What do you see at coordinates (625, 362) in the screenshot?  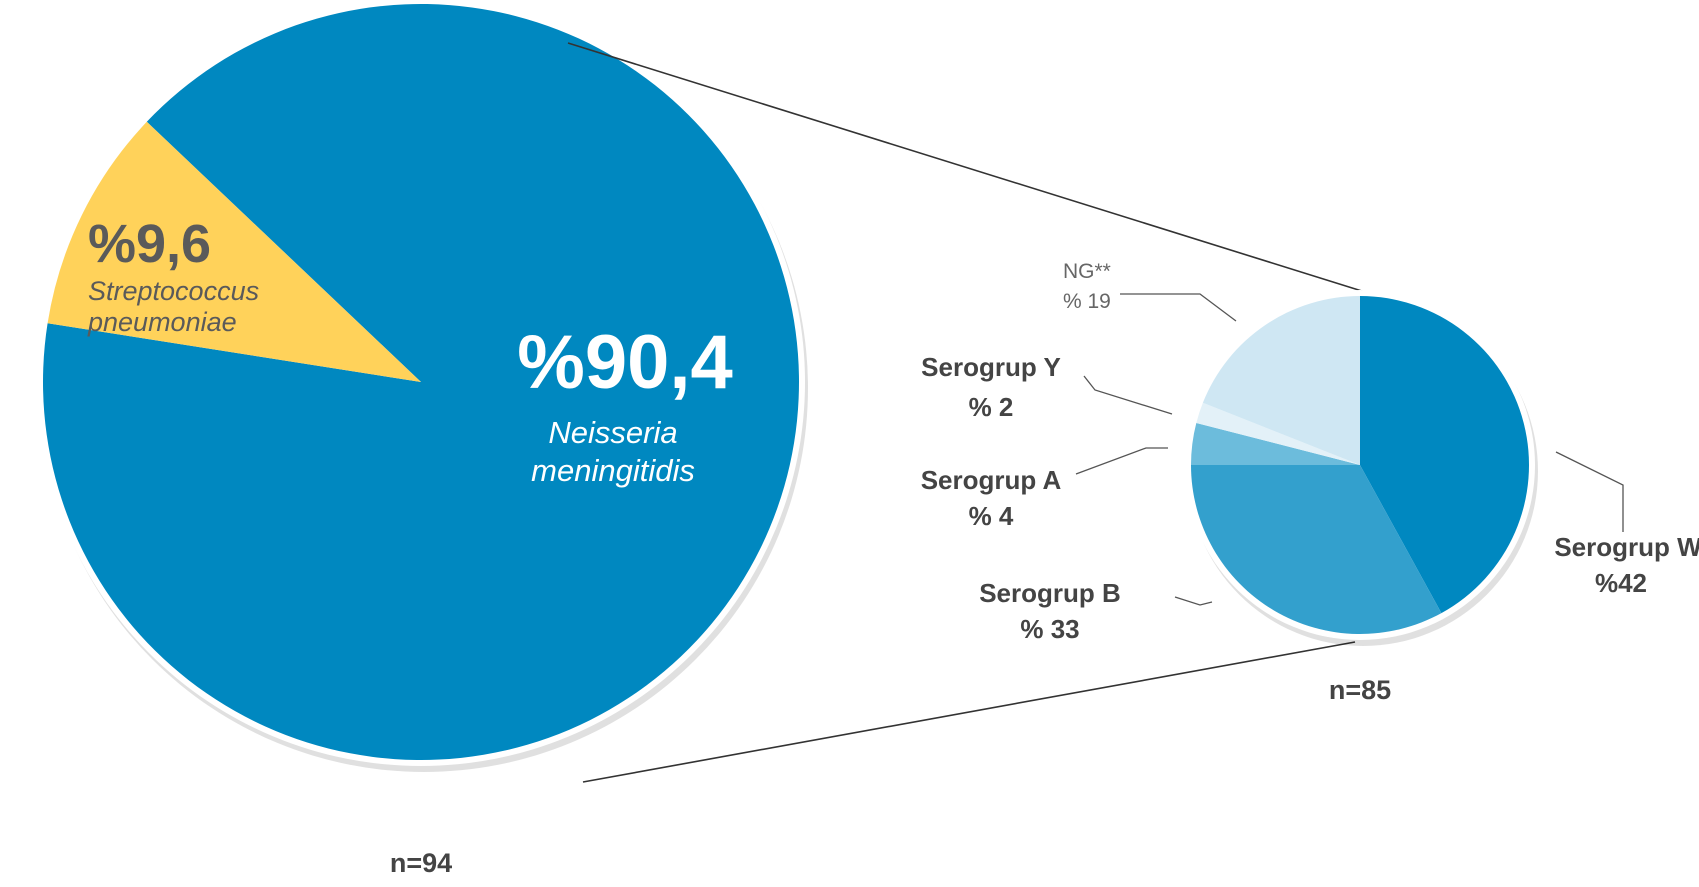 I see `slice-label-meningitidis-percent: %90,4` at bounding box center [625, 362].